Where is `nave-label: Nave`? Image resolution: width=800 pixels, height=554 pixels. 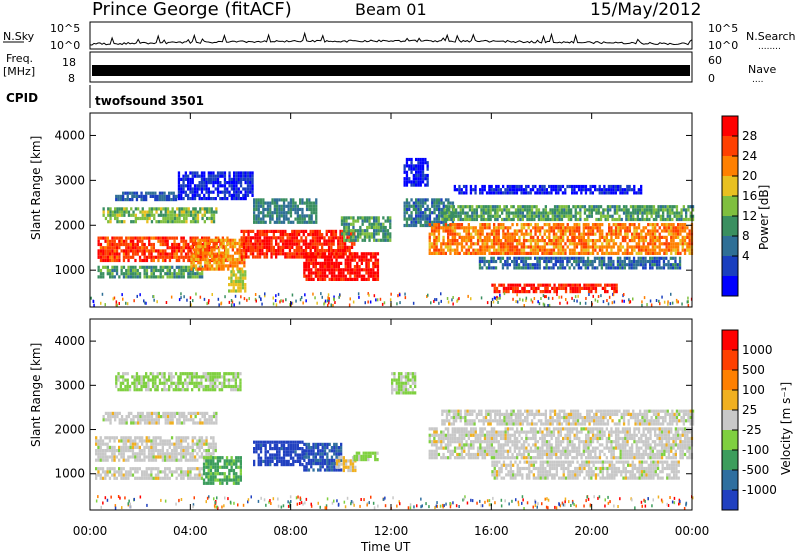 nave-label: Nave is located at coordinates (762, 69).